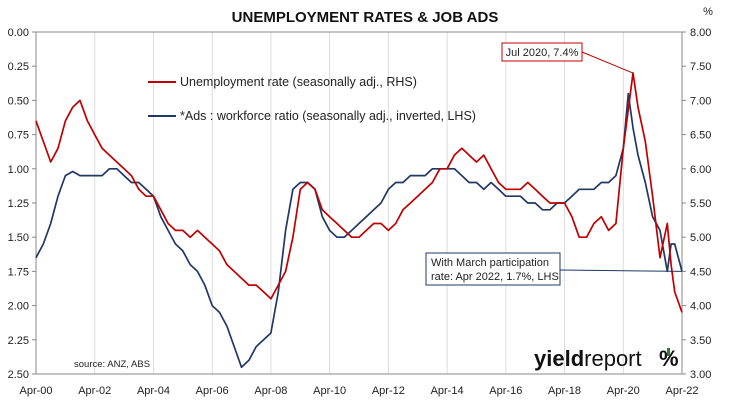 The image size is (730, 400). What do you see at coordinates (700, 33) in the screenshot?
I see `right-tick-label-0: 8.00` at bounding box center [700, 33].